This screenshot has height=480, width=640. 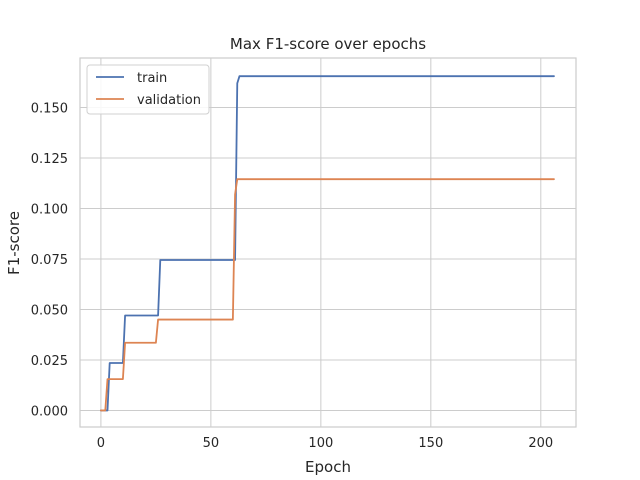 I want to click on y-tick-label: 0.125, so click(x=49, y=159).